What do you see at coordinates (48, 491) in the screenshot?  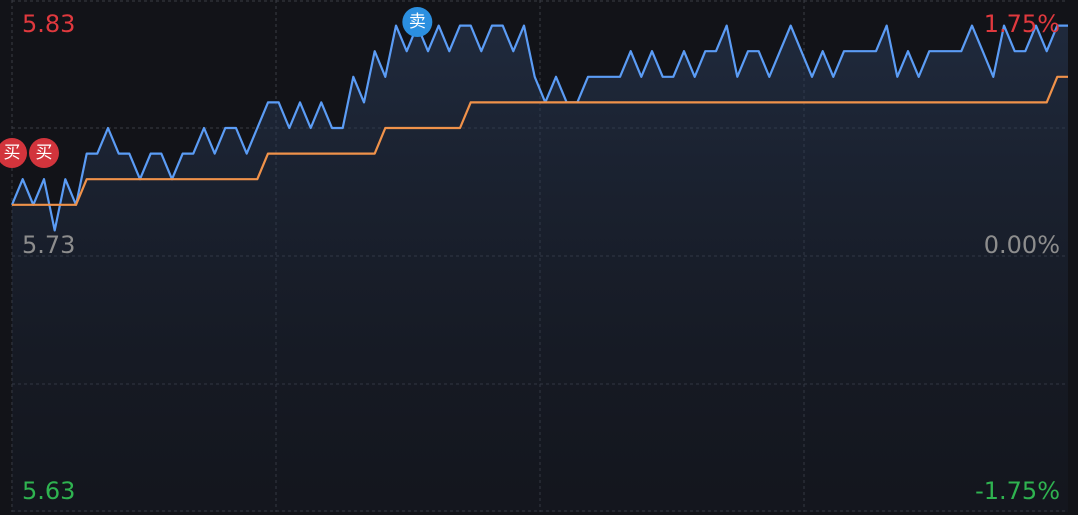 I see `y-tick-label: 5.63` at bounding box center [48, 491].